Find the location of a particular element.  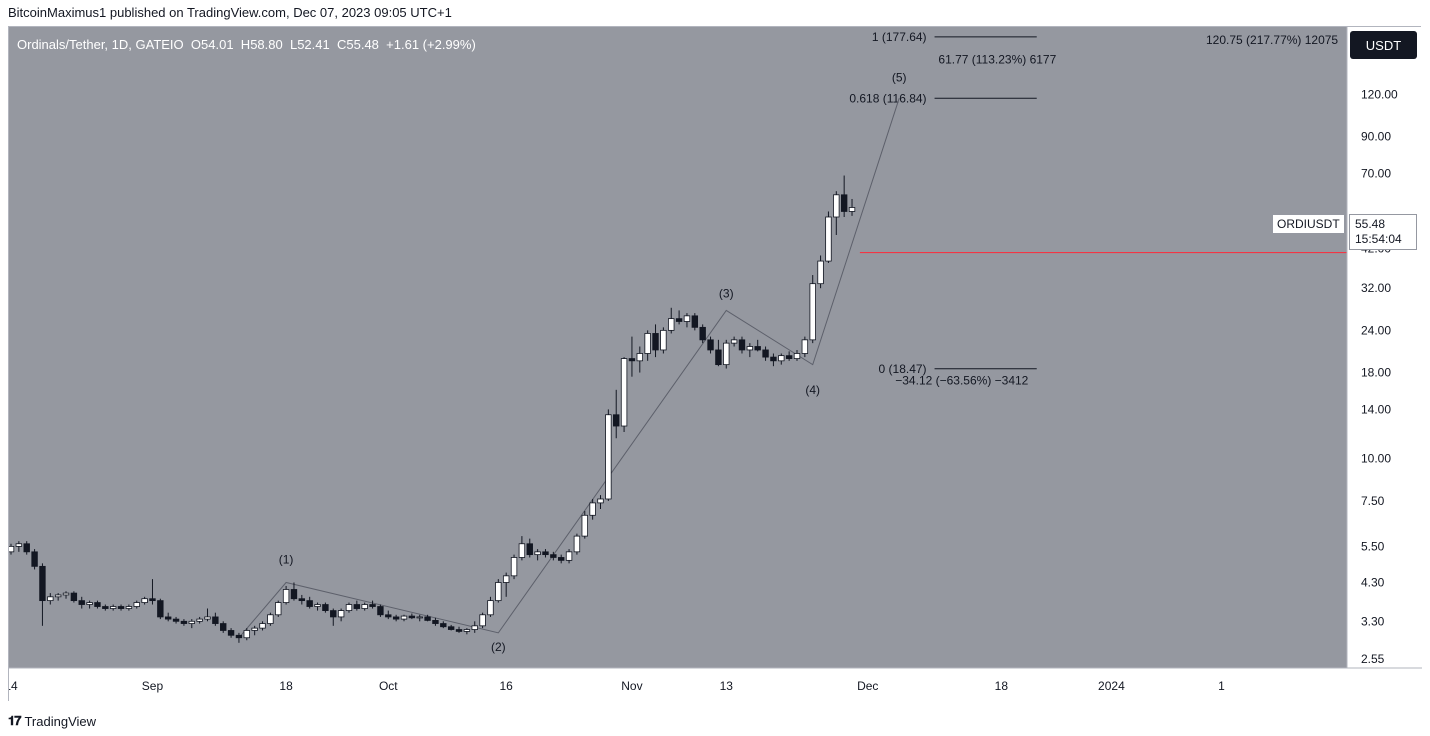

tradingview-logo: 𝟏𝟕 TradingView is located at coordinates (52, 721).